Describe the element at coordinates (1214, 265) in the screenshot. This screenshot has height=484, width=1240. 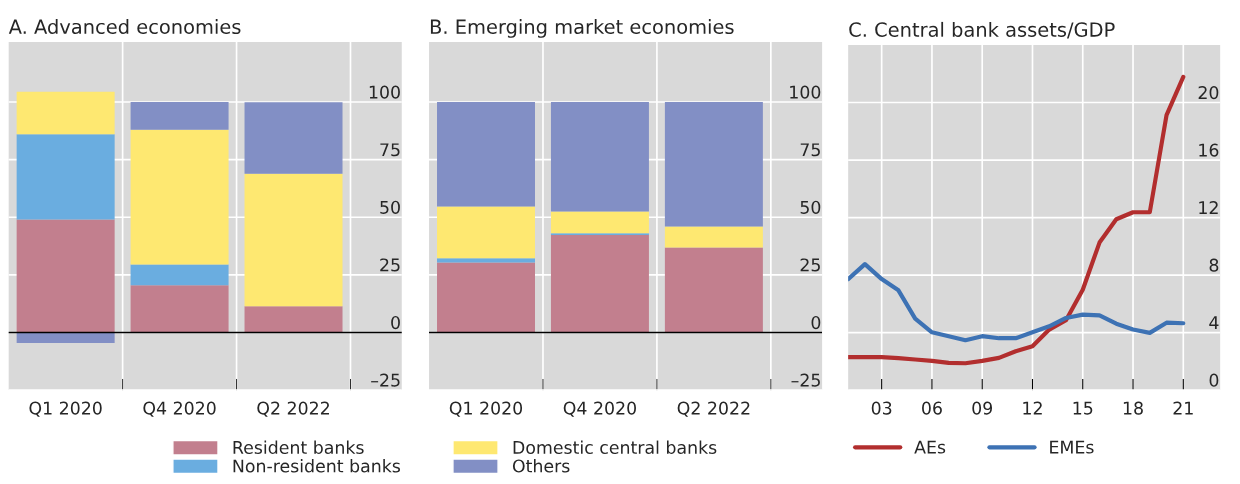
I see `y-tick-label: 8` at that location.